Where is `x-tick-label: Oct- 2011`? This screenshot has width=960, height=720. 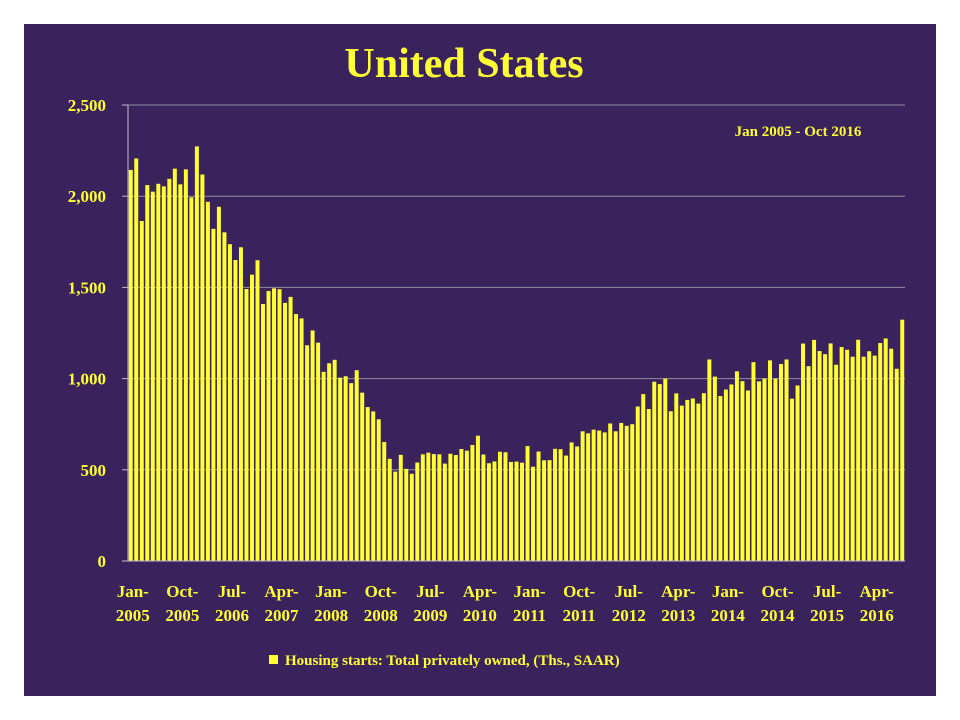 x-tick-label: Oct- 2011 is located at coordinates (579, 603).